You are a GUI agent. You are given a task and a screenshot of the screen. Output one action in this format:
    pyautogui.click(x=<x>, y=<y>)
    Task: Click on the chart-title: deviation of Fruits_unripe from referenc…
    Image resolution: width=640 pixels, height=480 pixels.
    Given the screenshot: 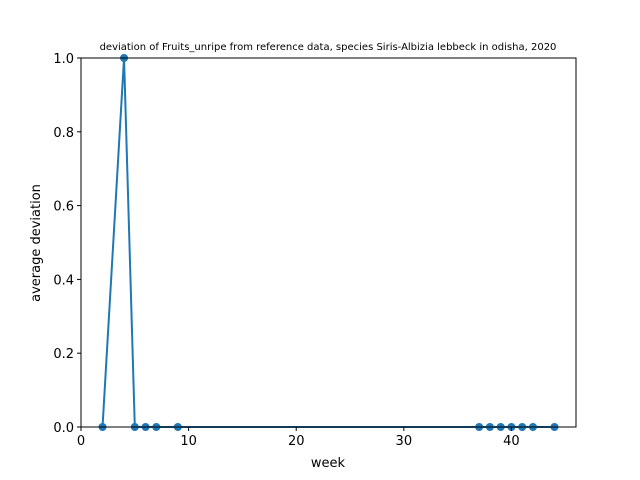 What is the action you would take?
    pyautogui.click(x=328, y=47)
    